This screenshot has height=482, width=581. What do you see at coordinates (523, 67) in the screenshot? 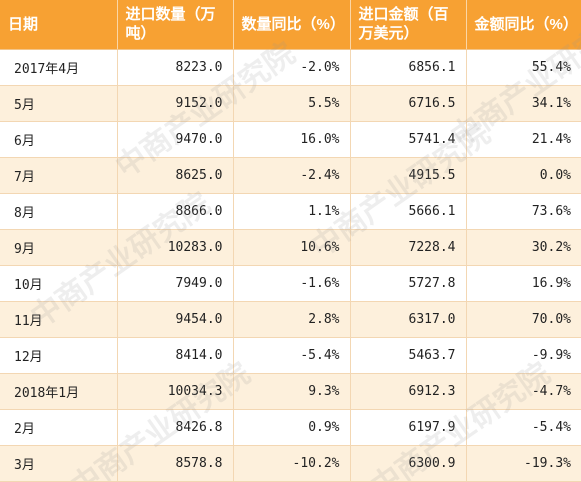
I see `cell-amount-yoy: 55.4%` at bounding box center [523, 67].